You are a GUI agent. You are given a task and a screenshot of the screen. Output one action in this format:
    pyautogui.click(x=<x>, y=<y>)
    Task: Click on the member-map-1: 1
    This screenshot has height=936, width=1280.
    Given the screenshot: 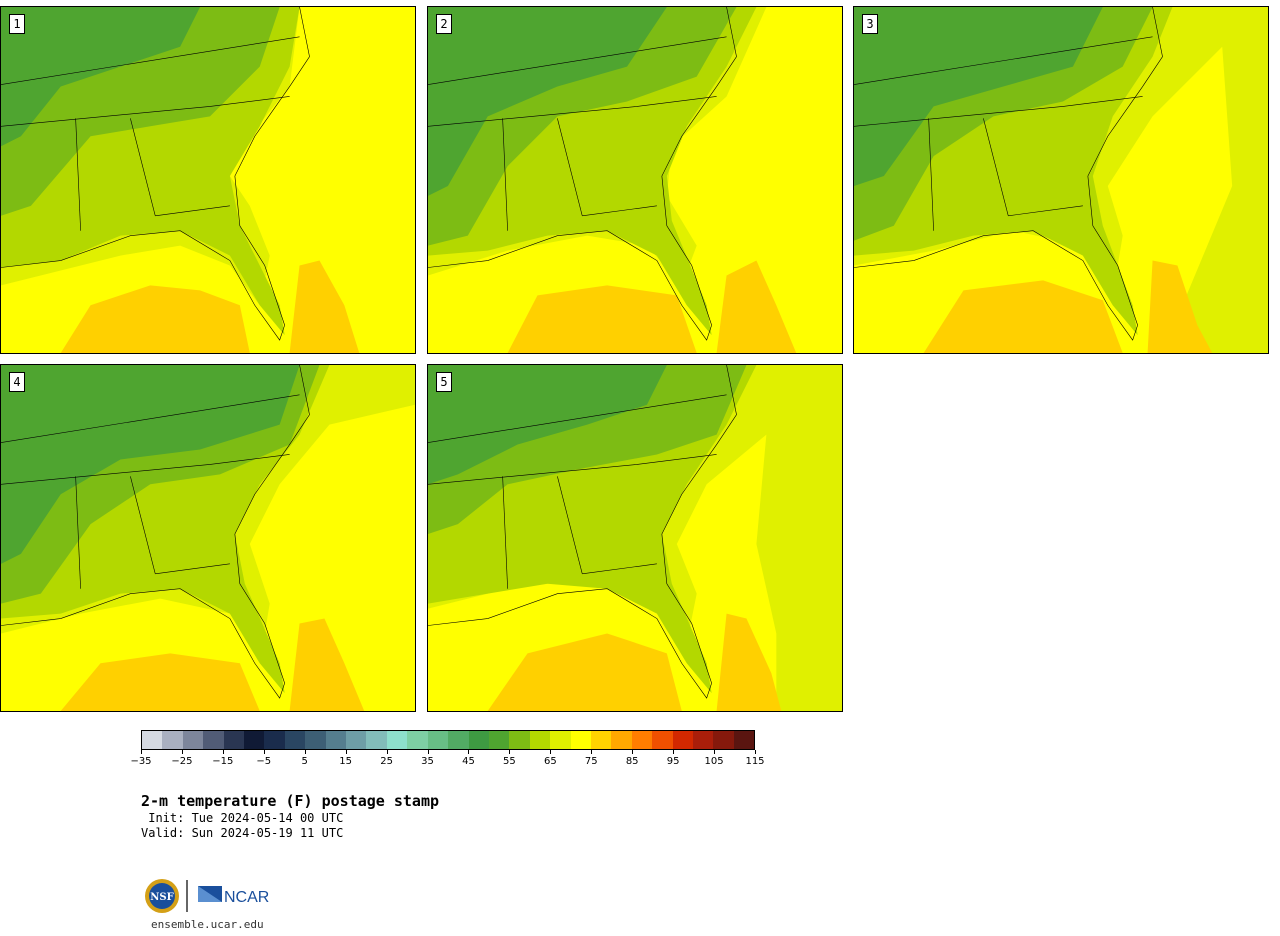 What is the action you would take?
    pyautogui.click(x=208, y=180)
    